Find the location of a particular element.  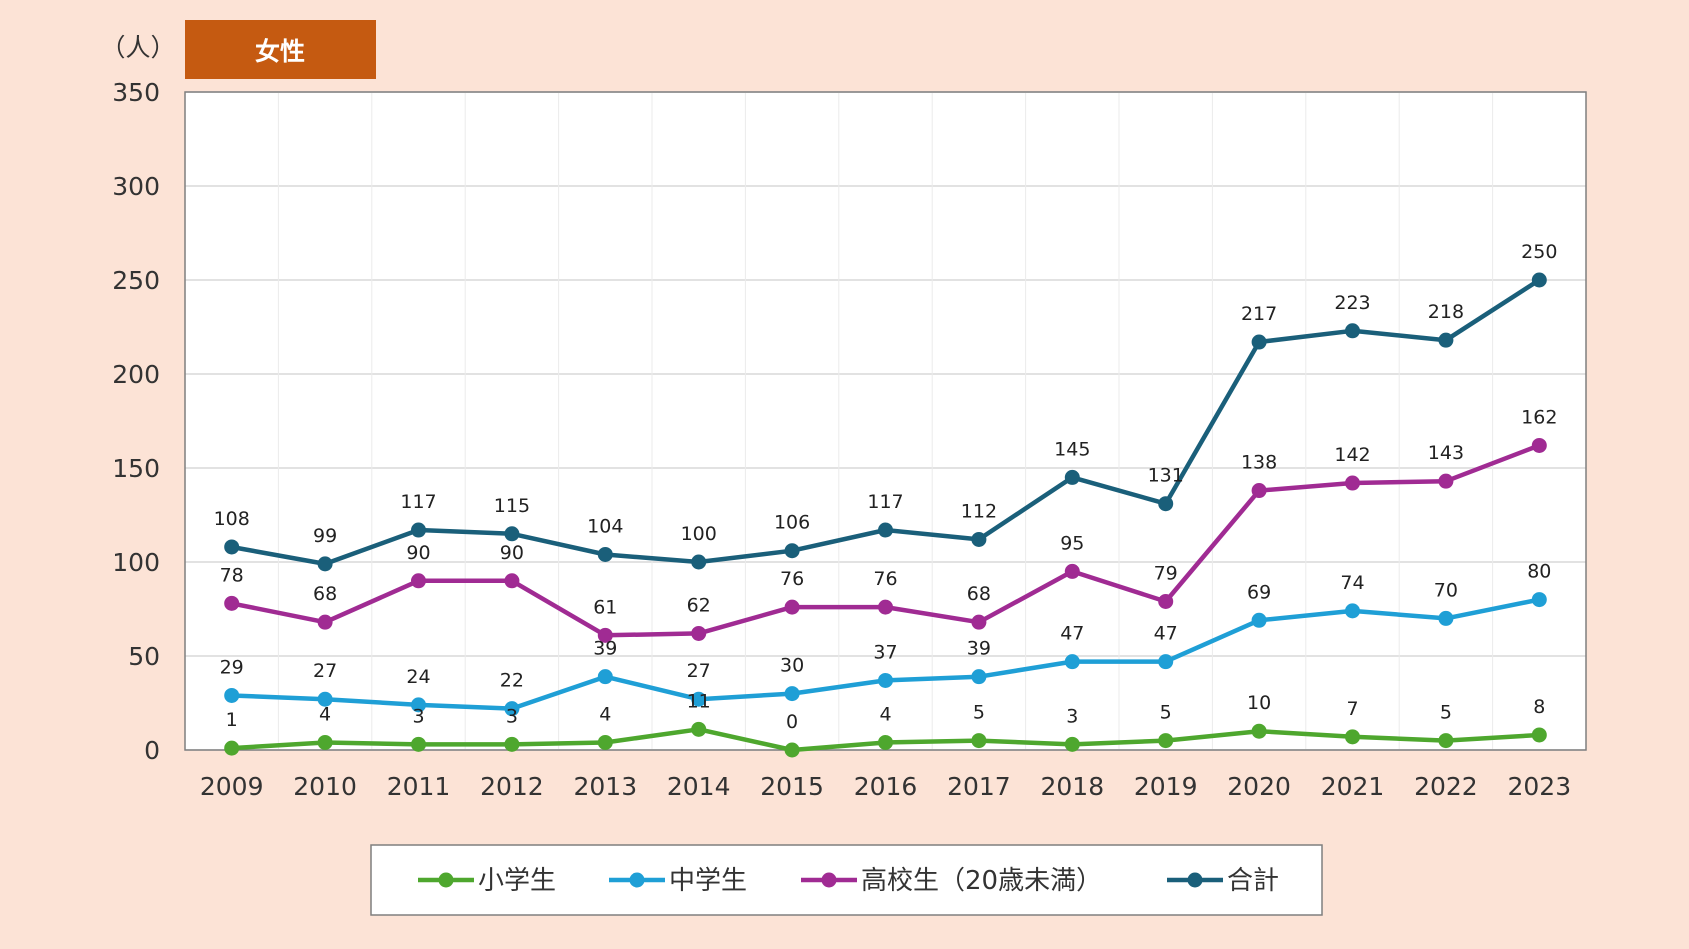

x-tick-label: 2011 is located at coordinates (419, 786).